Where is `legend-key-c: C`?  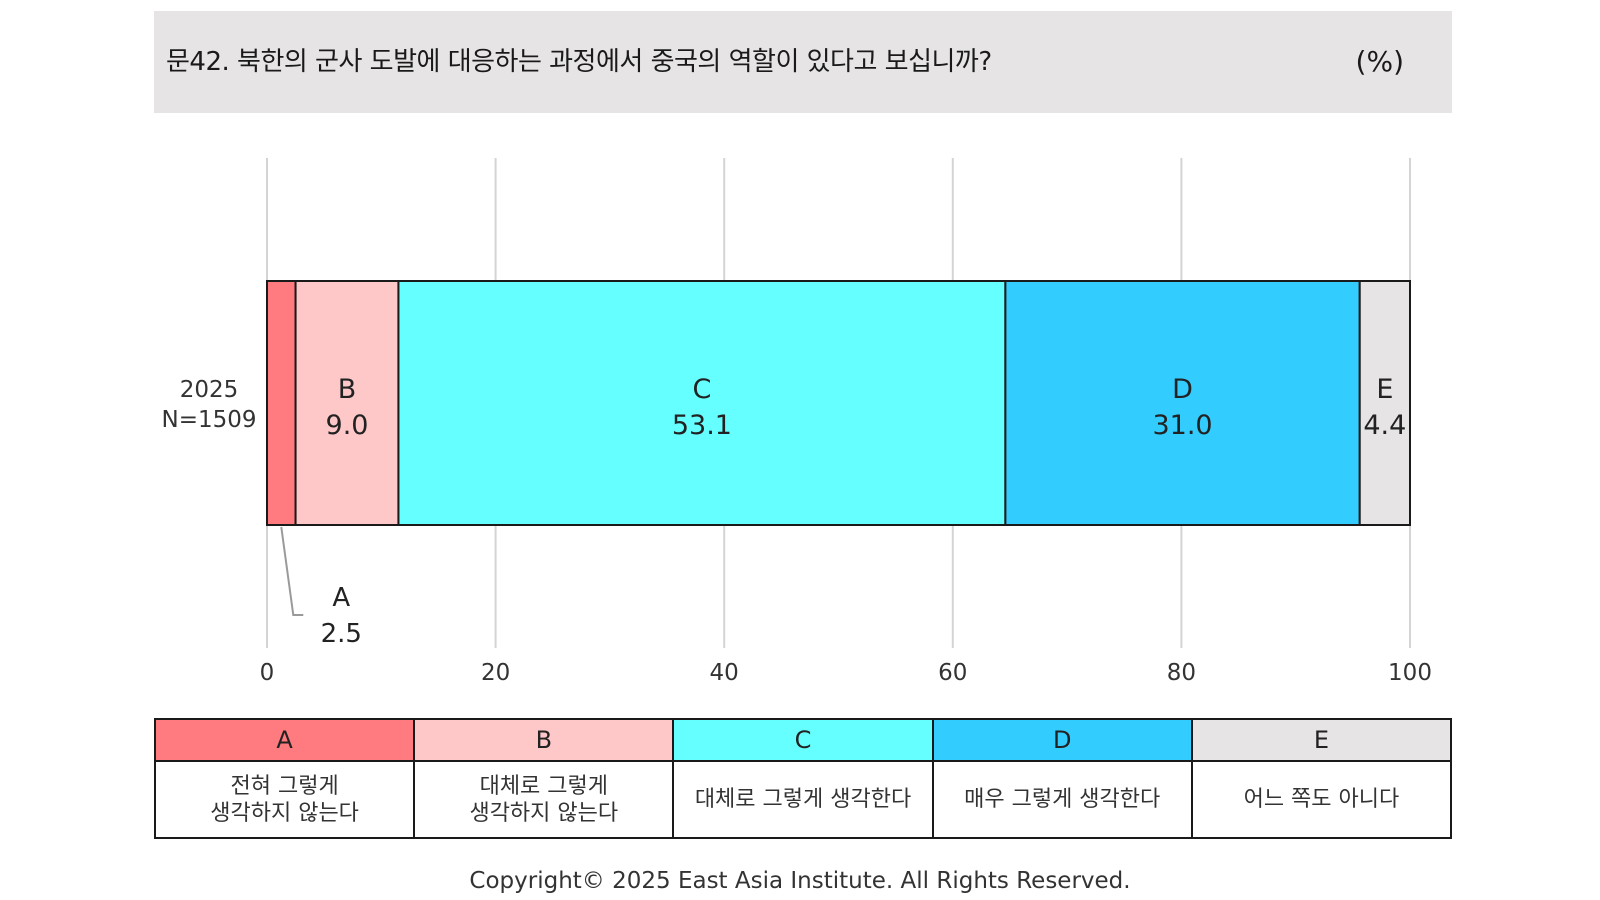
legend-key-c: C is located at coordinates (803, 741).